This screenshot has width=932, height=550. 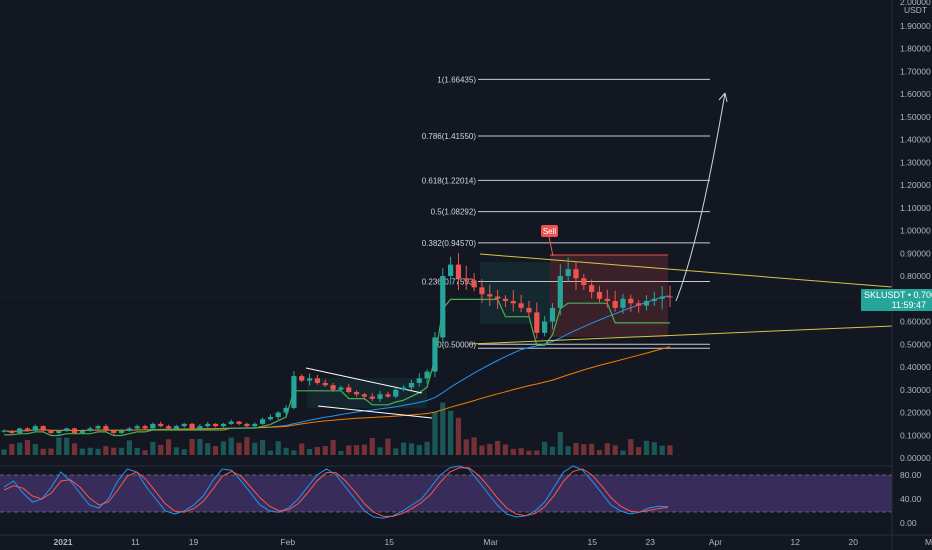 I want to click on current-price: 0.70626, so click(x=922, y=295).